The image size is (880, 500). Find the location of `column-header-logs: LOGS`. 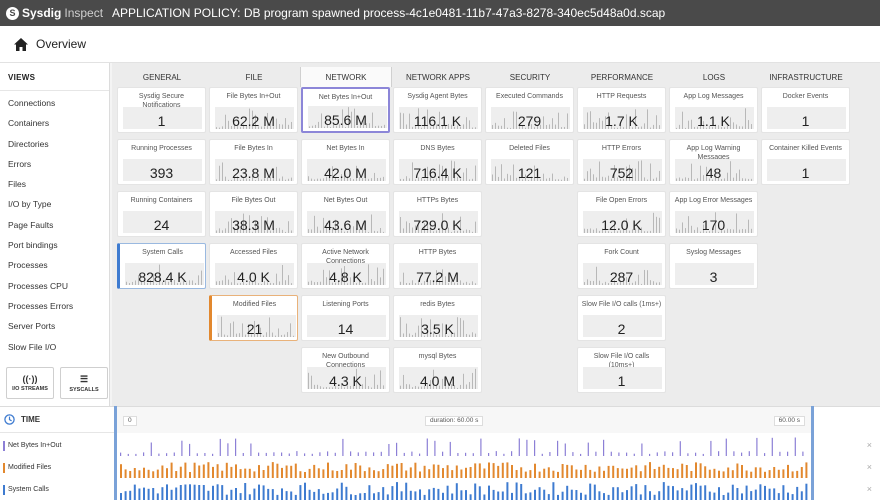

column-header-logs: LOGS is located at coordinates (714, 77).